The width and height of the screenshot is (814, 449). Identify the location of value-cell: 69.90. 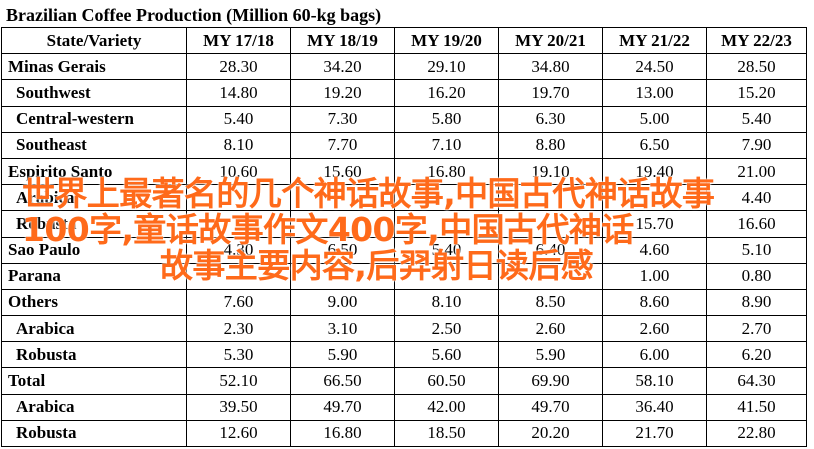
(550, 381).